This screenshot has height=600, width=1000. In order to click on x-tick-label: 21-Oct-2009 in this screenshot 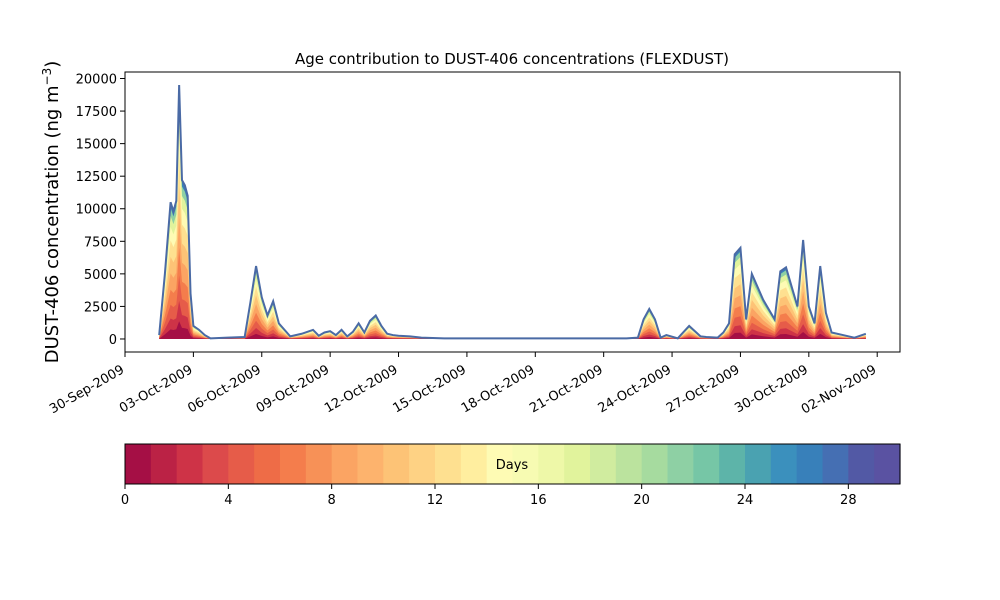, I will do `click(566, 389)`.